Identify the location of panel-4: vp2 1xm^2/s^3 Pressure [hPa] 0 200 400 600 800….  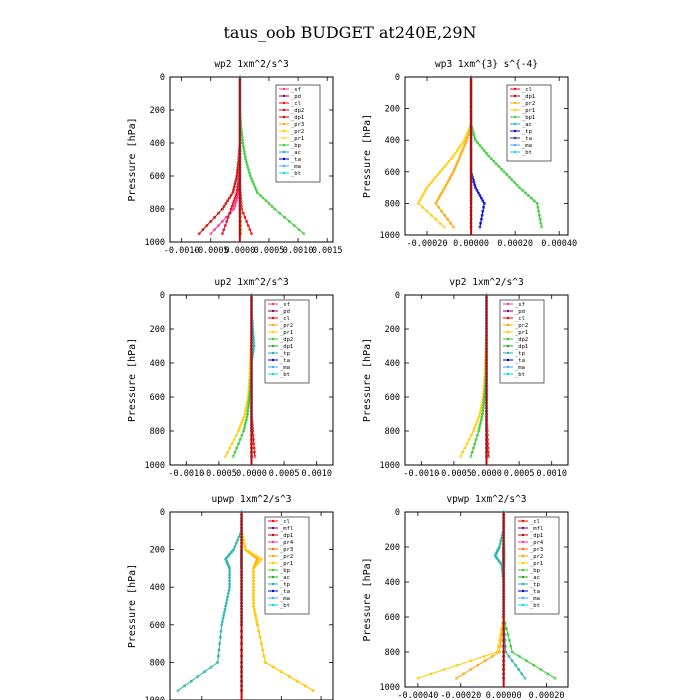
(465, 378).